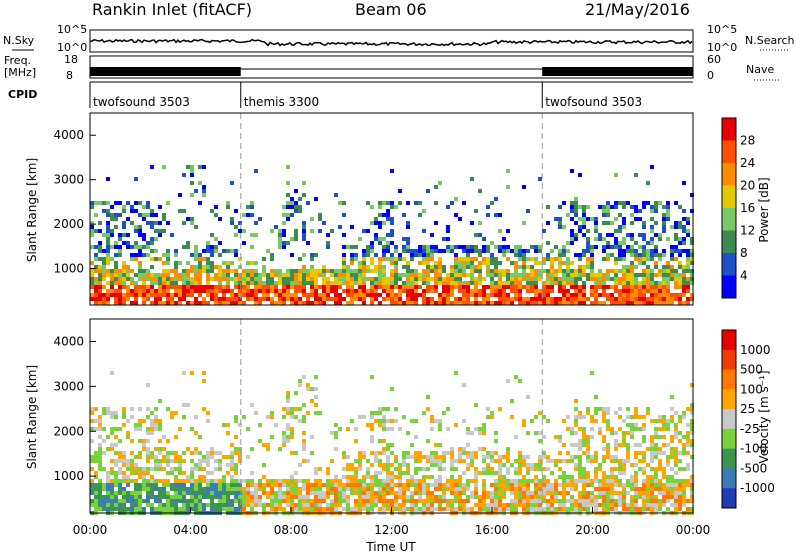  Describe the element at coordinates (74, 202) in the screenshot. I see `power-yticks: 4000 3000 2000 1000` at that location.